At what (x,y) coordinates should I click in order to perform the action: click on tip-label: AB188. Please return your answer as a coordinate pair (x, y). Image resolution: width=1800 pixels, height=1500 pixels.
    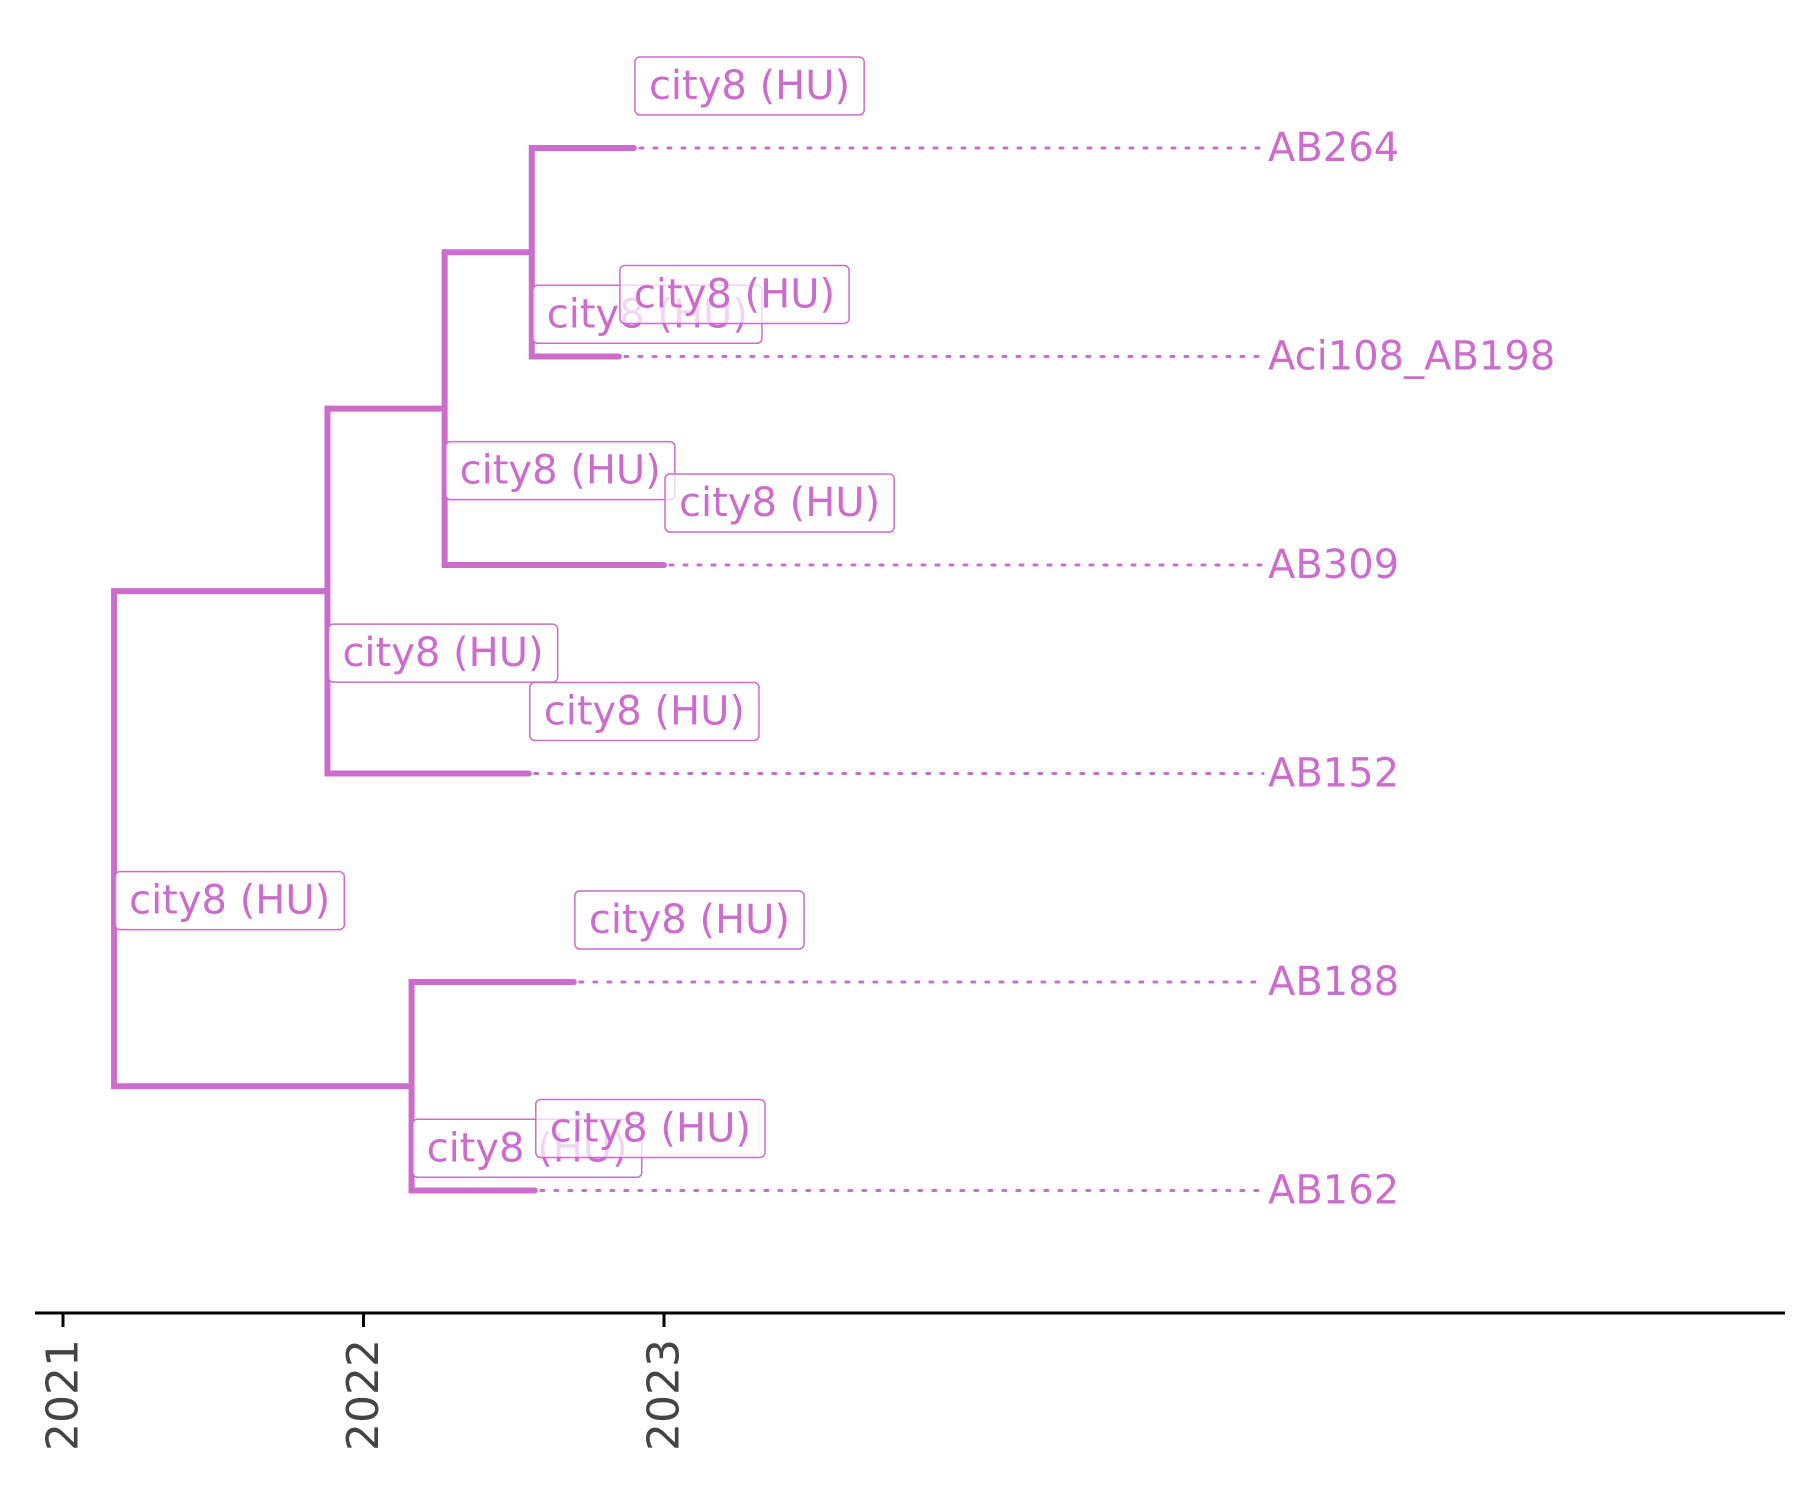
    Looking at the image, I should click on (1333, 982).